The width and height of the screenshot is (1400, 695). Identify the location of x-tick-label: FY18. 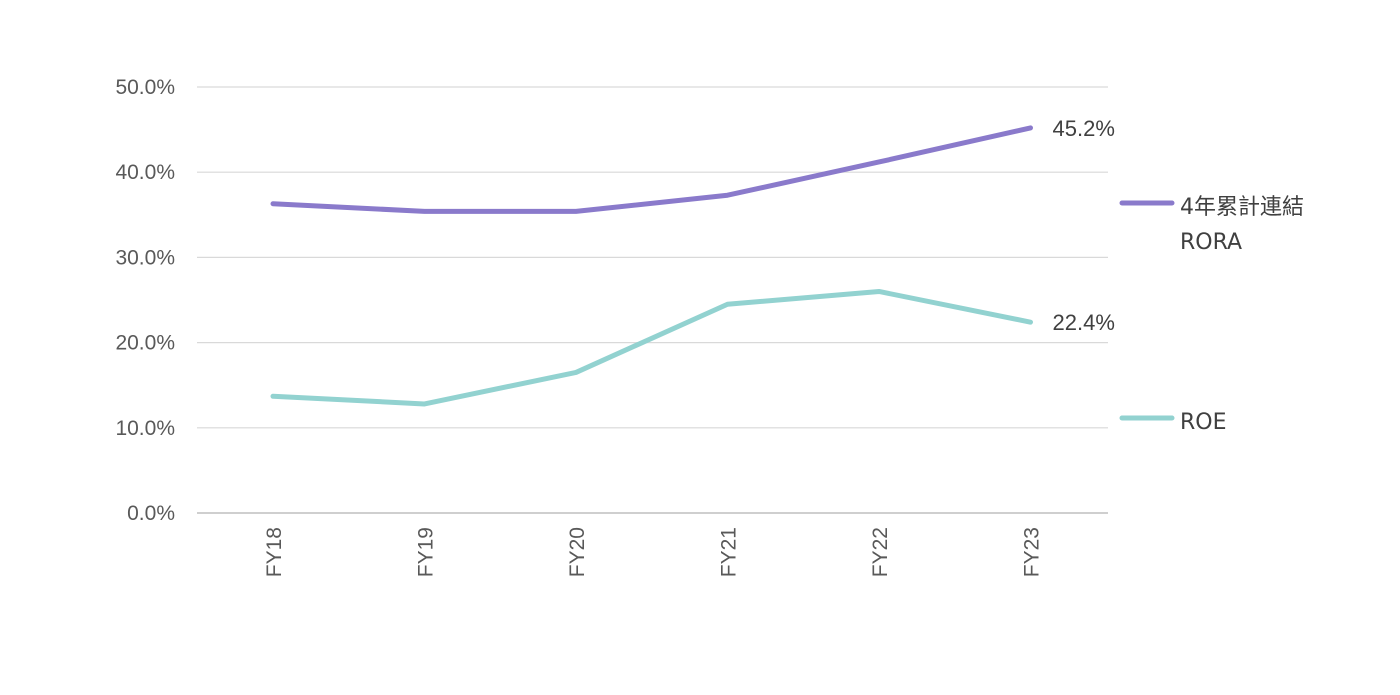
(274, 552).